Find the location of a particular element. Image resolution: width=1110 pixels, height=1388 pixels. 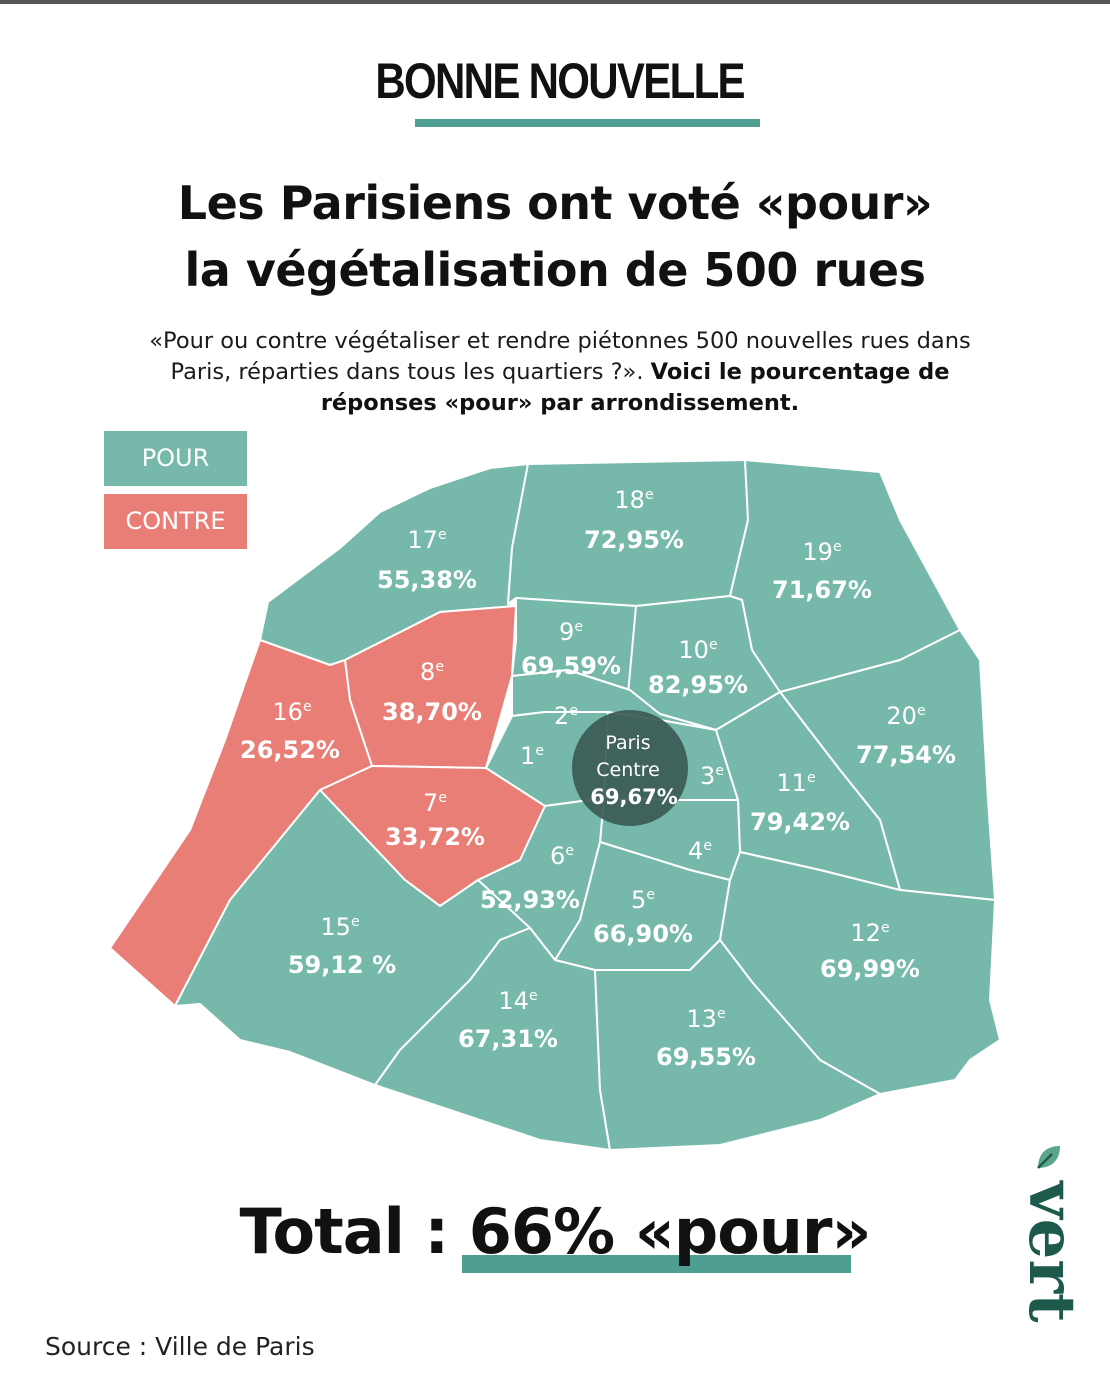

district-13-number-value: 13 is located at coordinates (701, 1019).